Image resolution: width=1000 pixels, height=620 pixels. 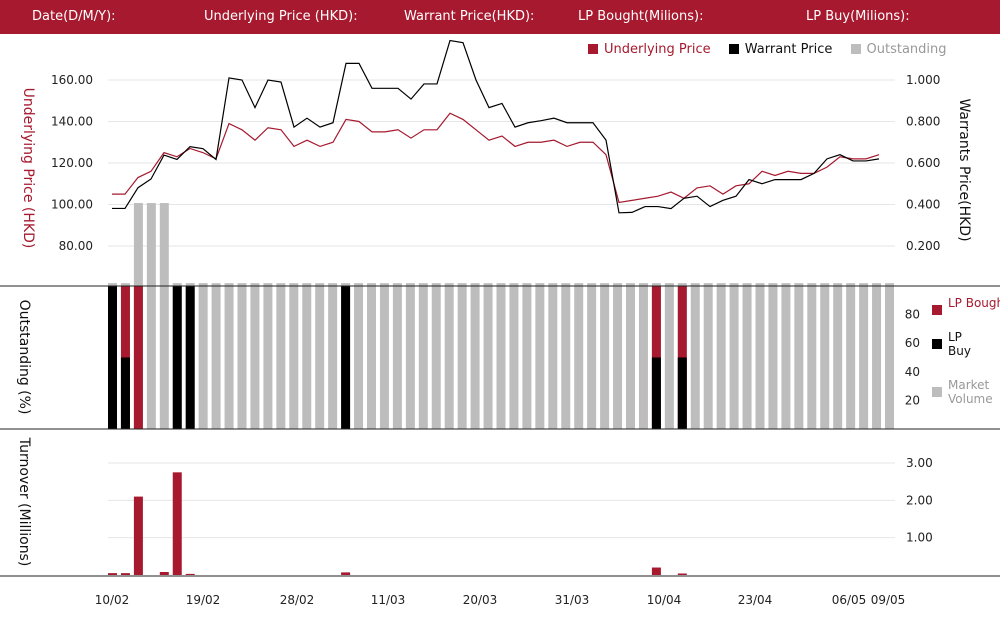 What do you see at coordinates (480, 600) in the screenshot?
I see `x-tick-label: 20/03` at bounding box center [480, 600].